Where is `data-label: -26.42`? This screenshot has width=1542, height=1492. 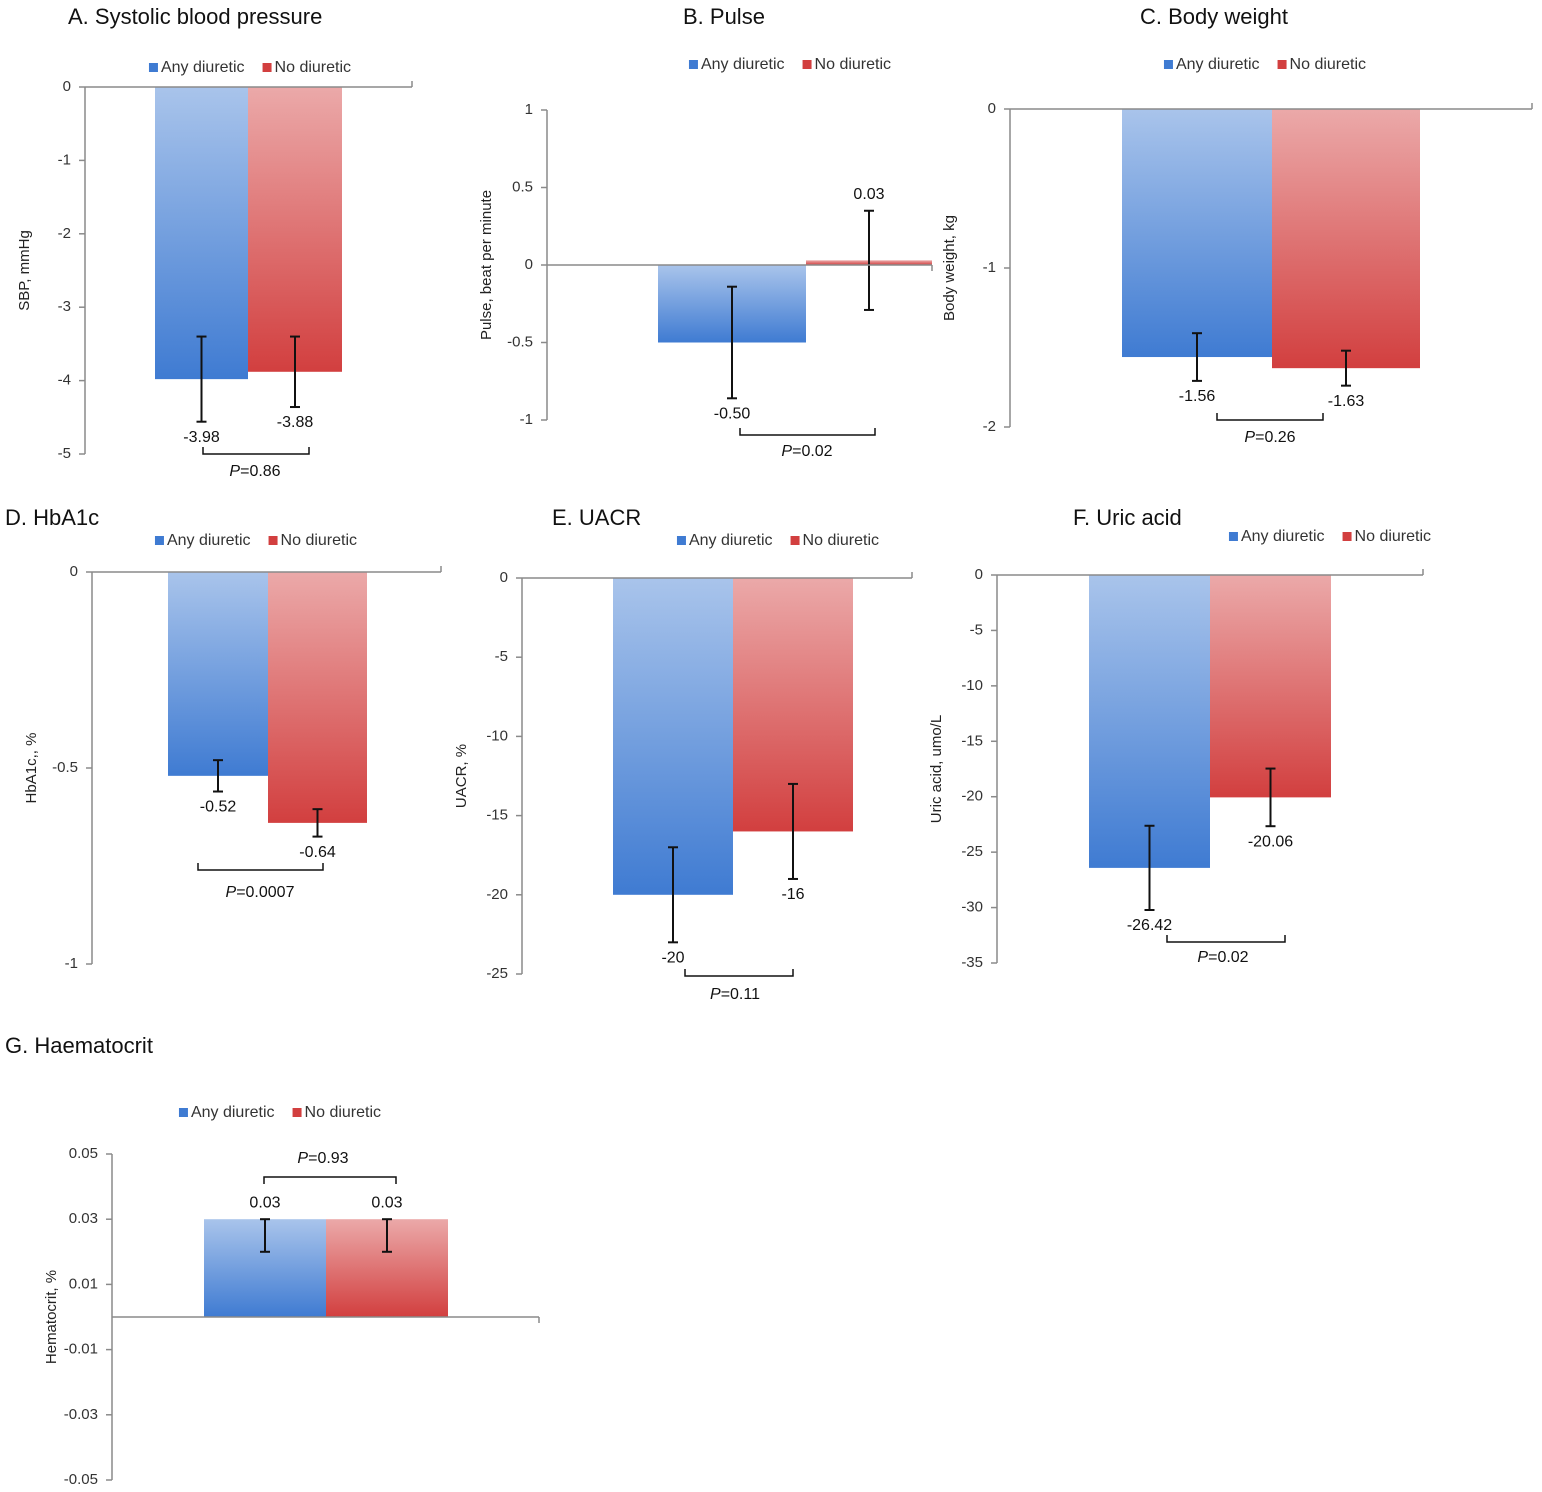
data-label: -26.42 is located at coordinates (1149, 925).